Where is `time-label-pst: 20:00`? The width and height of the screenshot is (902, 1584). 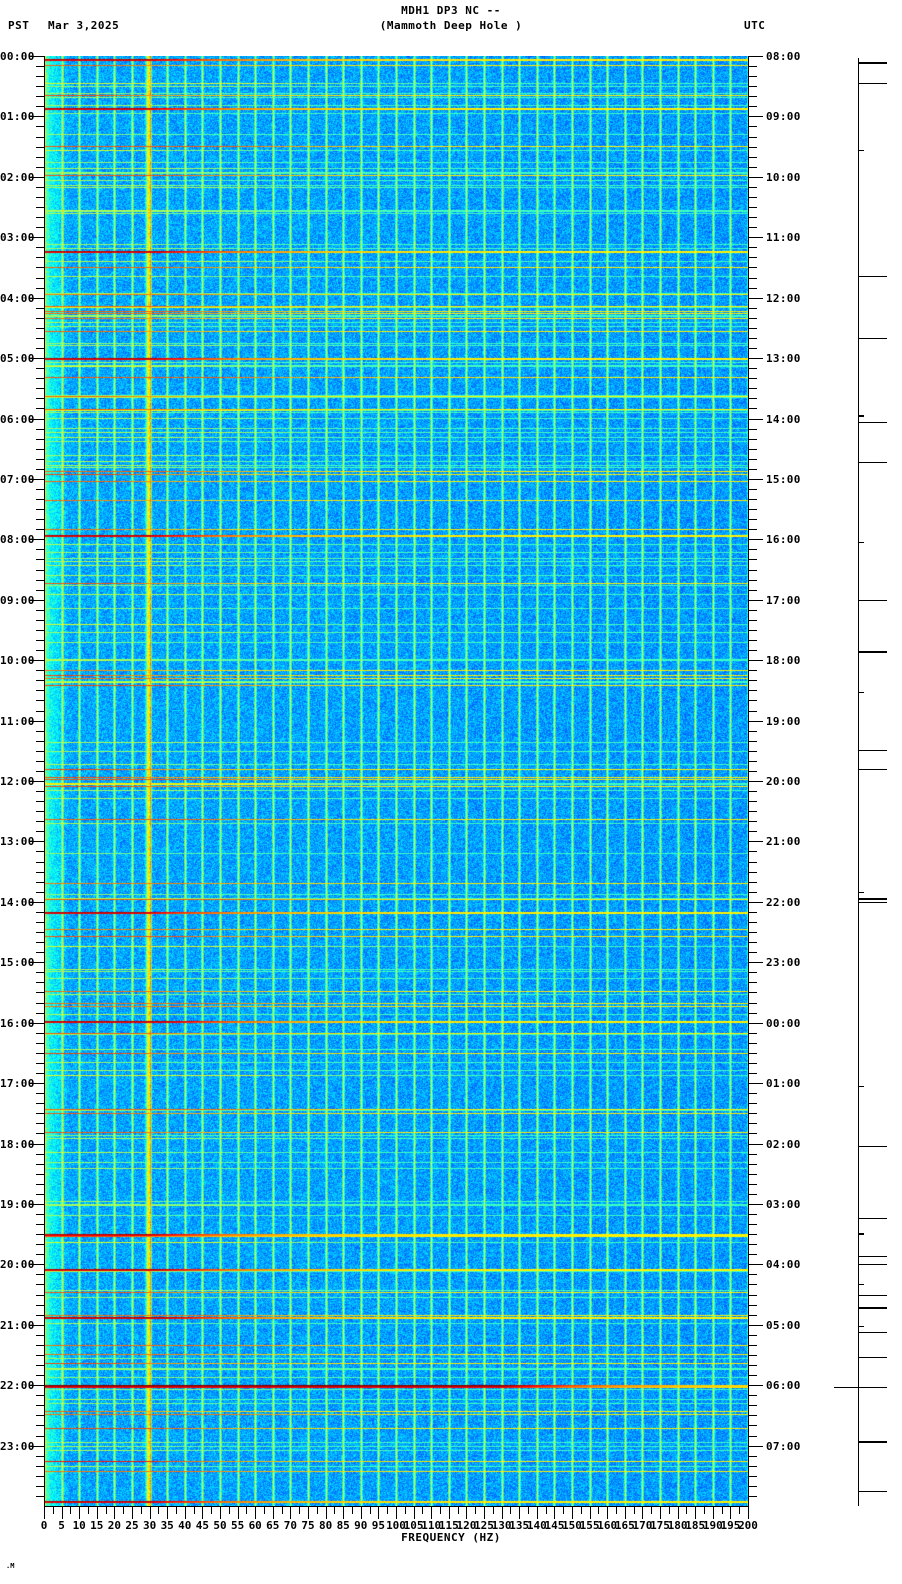
time-label-pst: 20:00 is located at coordinates (17, 1264).